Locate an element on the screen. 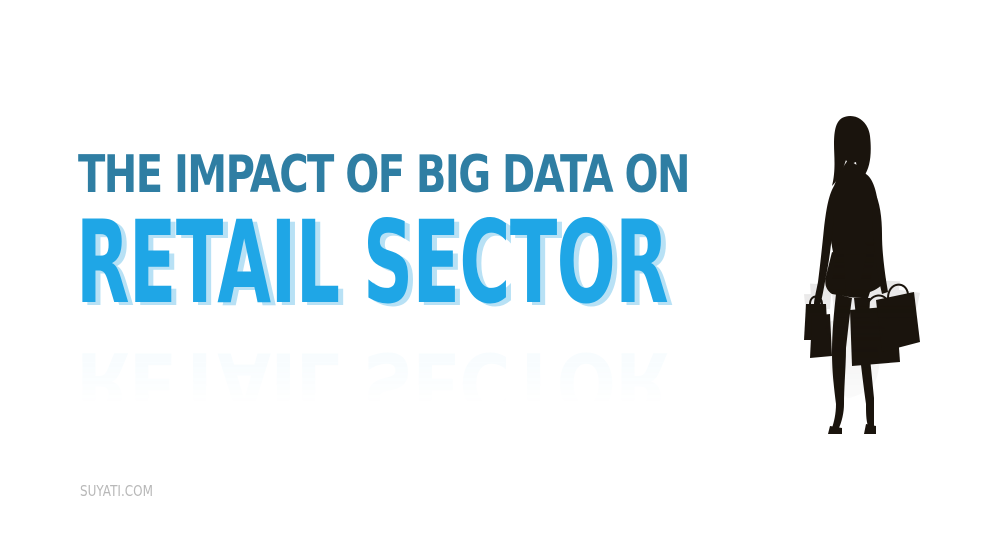 The height and width of the screenshot is (550, 986). shopper-reflection-icon is located at coordinates (862, 319).